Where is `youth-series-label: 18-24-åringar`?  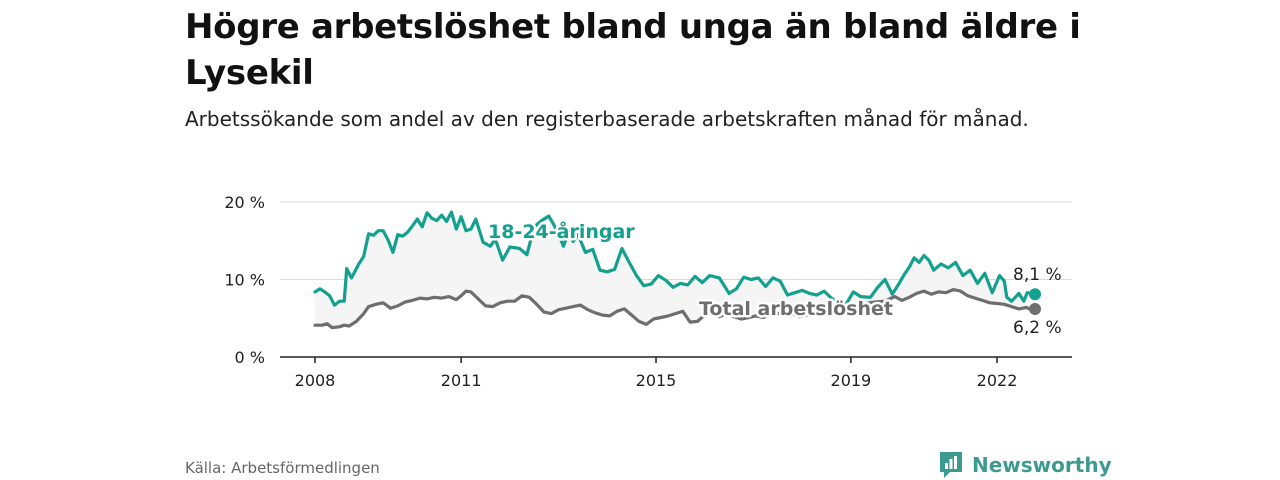 youth-series-label: 18-24-åringar is located at coordinates (561, 231).